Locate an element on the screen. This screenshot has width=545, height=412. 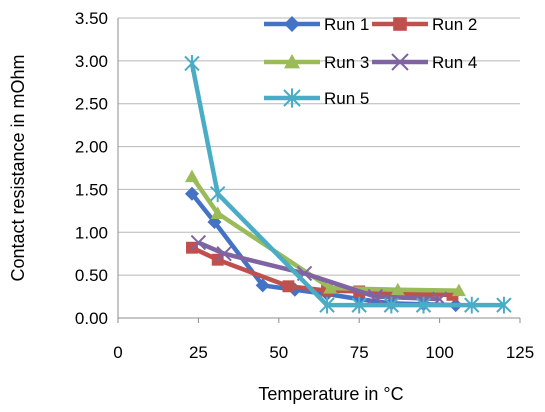
legend-label: Run 1 is located at coordinates (346, 24).